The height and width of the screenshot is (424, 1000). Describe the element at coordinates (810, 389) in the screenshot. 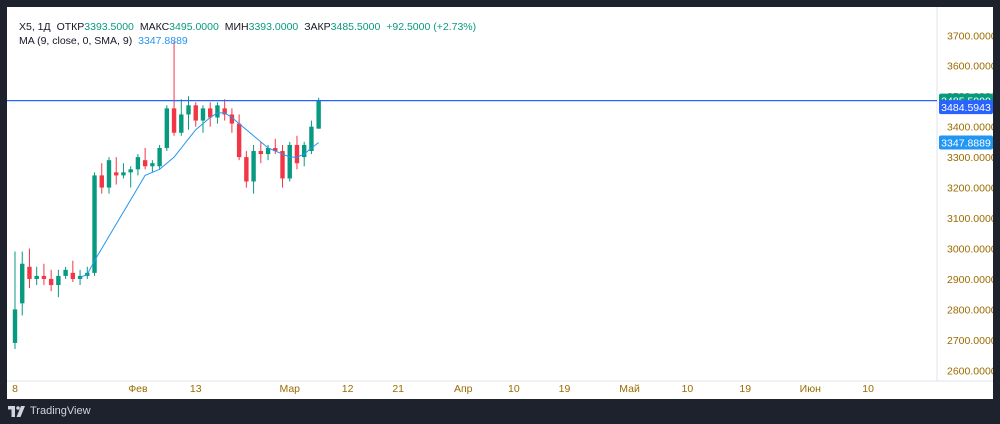

I see `time-tick-label: Июн` at that location.